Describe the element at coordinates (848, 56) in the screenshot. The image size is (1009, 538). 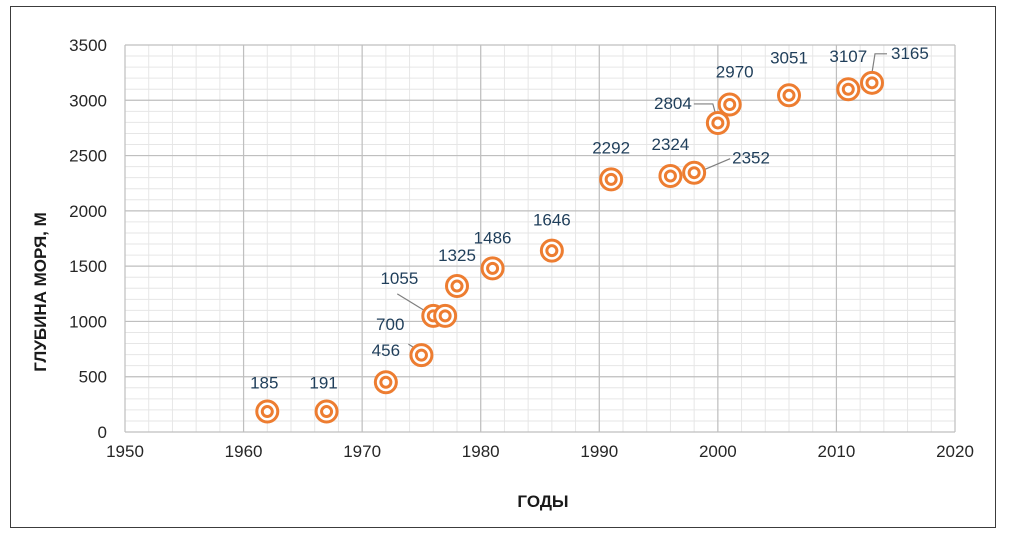
I see `data-label: 3107` at that location.